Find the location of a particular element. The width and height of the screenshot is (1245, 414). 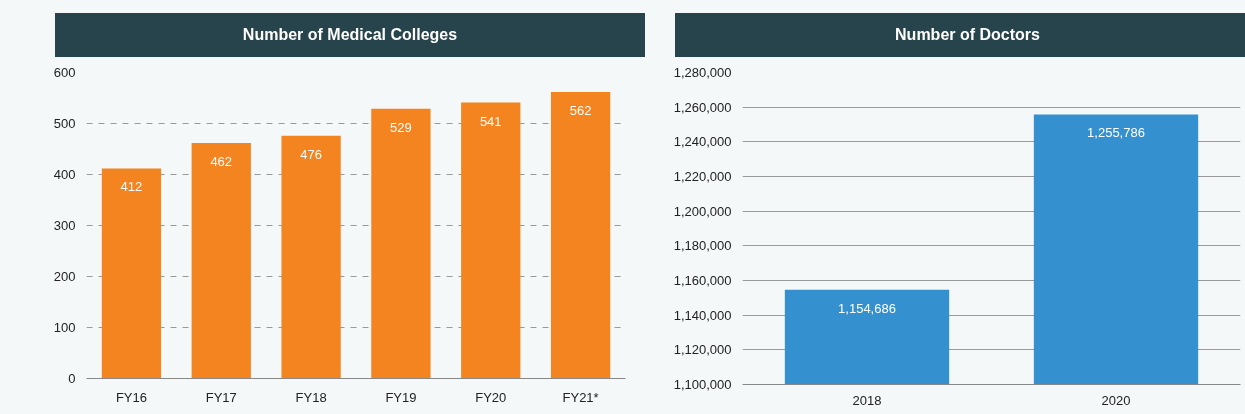

y-tick-label: 0 is located at coordinates (72, 378).